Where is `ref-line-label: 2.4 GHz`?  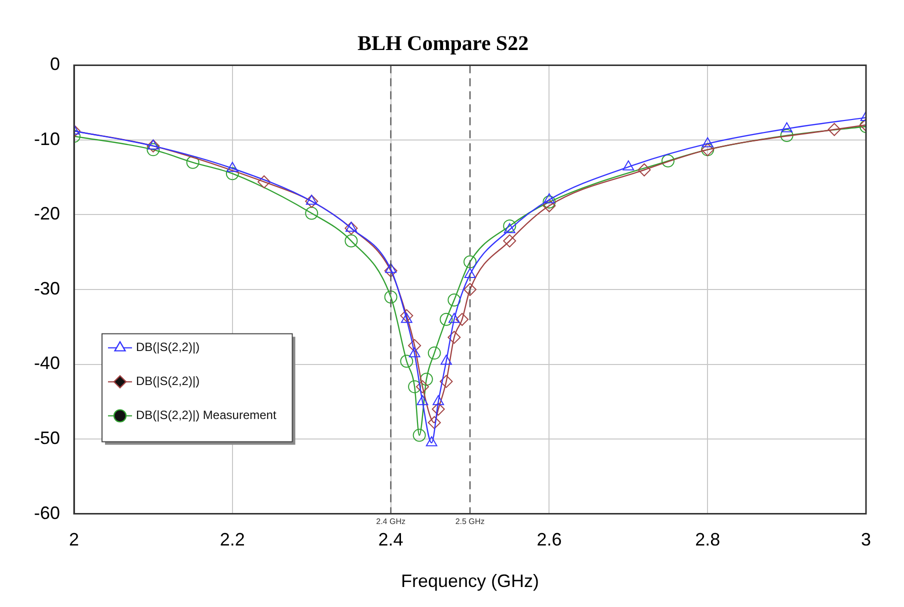 ref-line-label: 2.4 GHz is located at coordinates (391, 521).